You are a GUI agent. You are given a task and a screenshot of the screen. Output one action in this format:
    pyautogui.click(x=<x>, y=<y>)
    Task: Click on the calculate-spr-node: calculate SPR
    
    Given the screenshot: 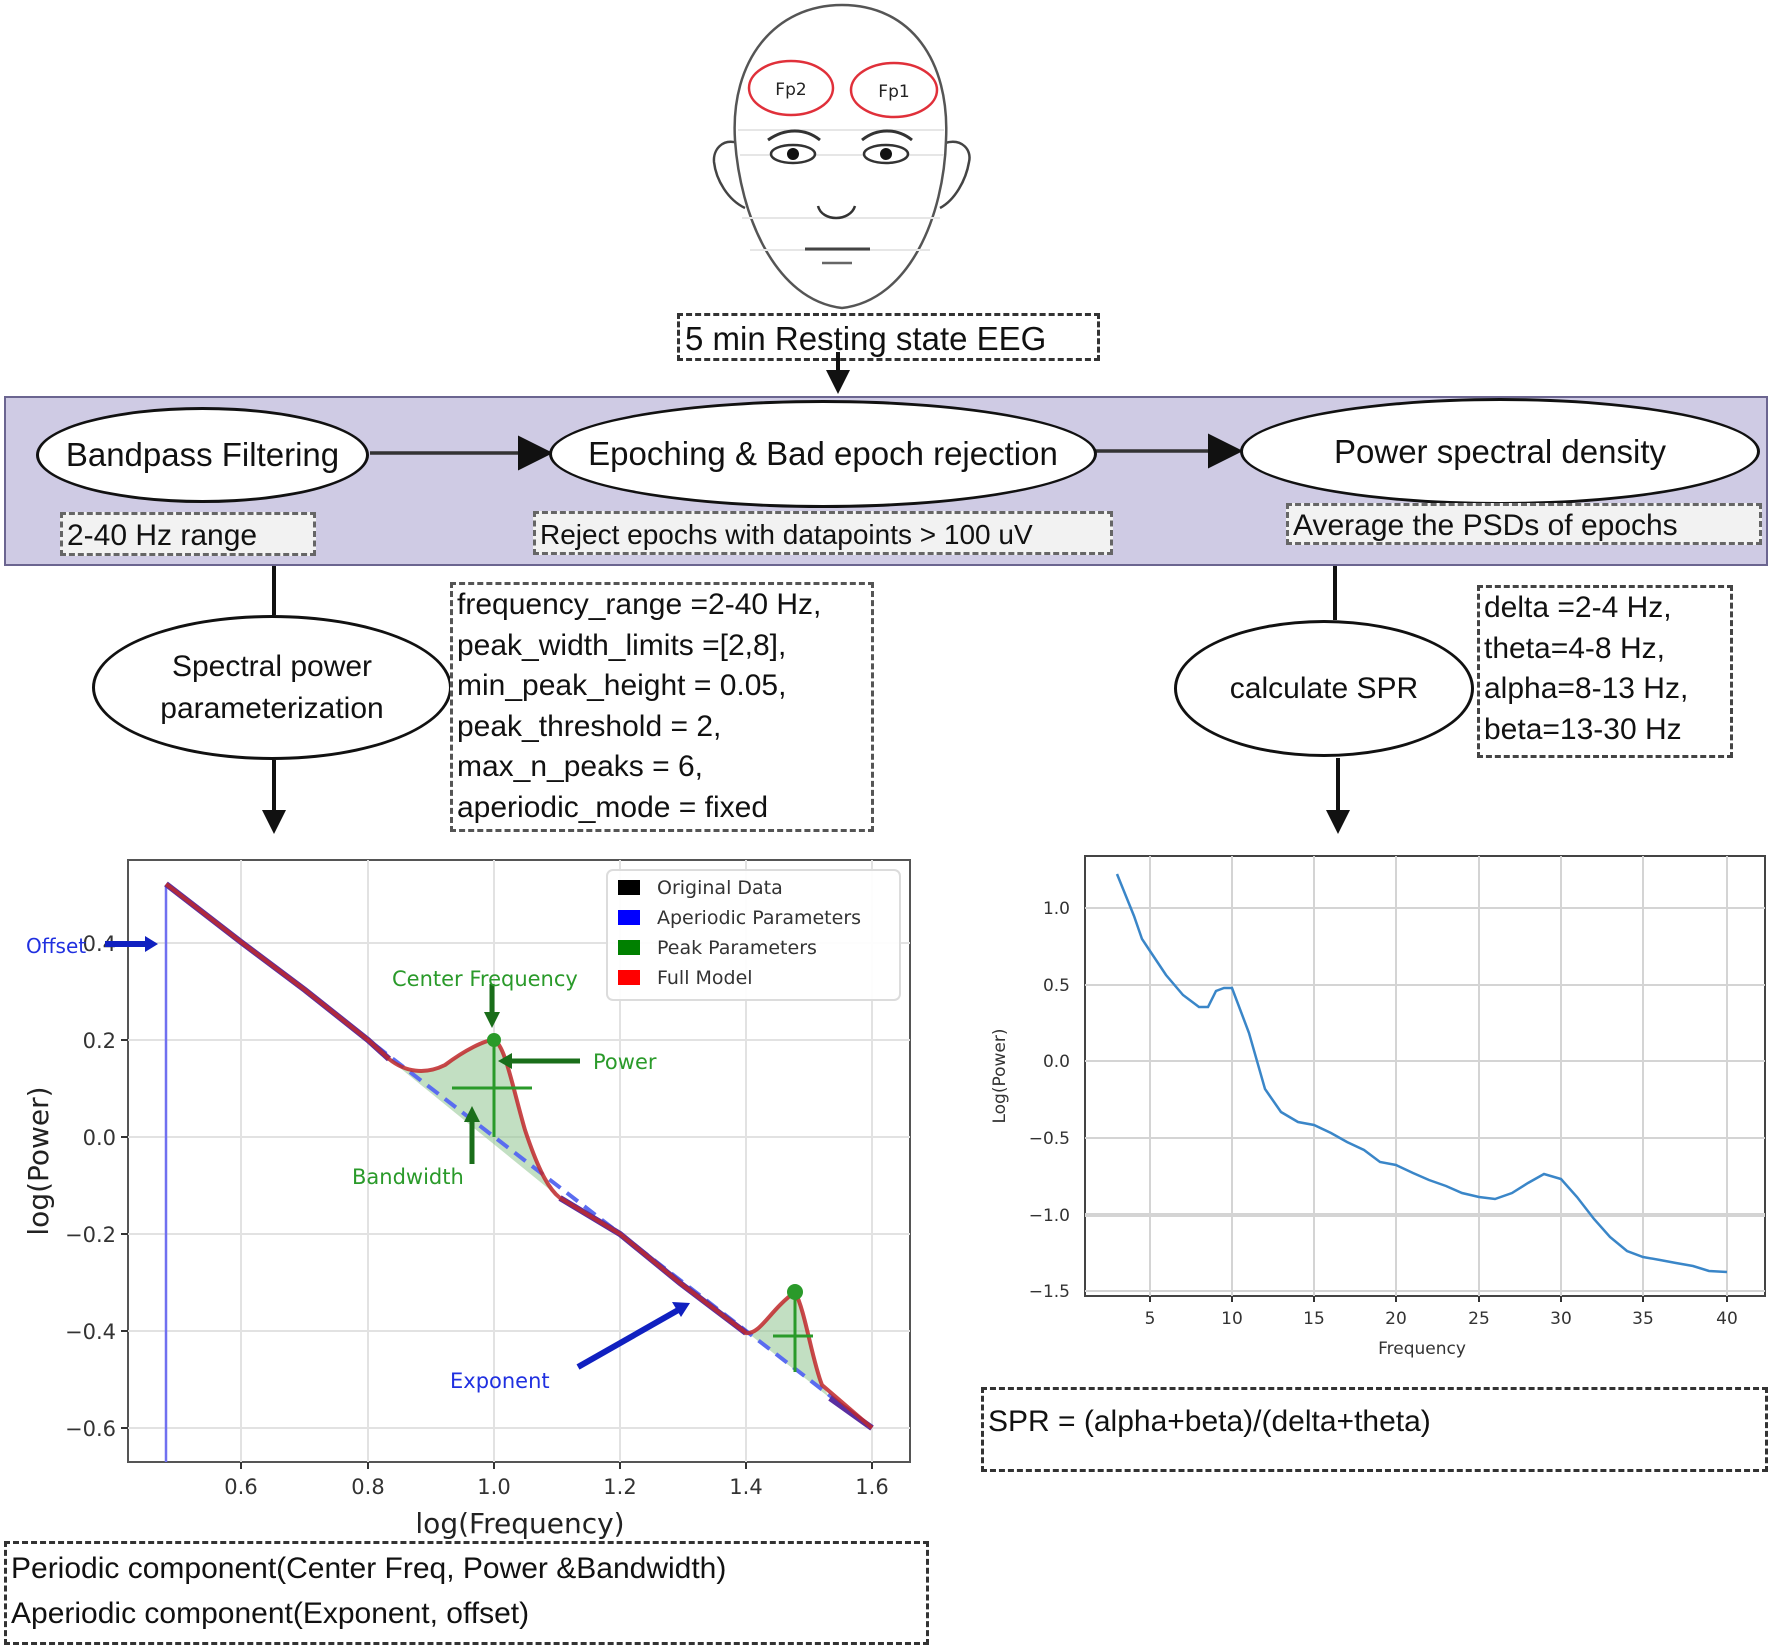 What is the action you would take?
    pyautogui.click(x=1324, y=688)
    